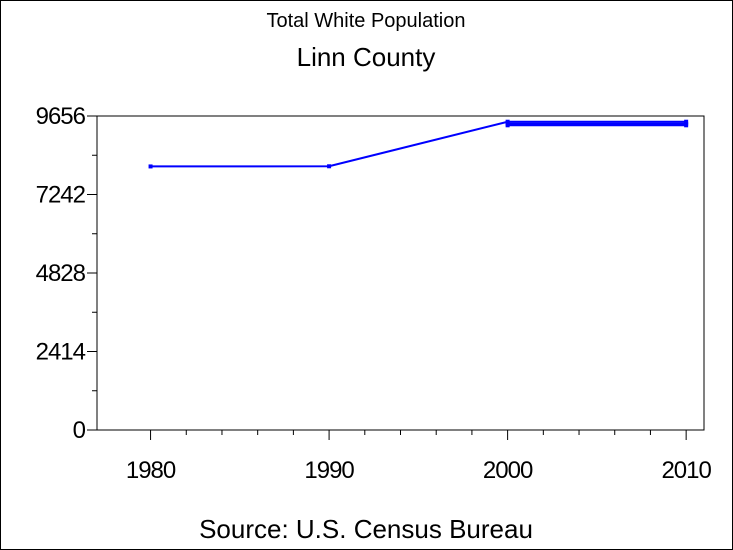  What do you see at coordinates (61, 116) in the screenshot?
I see `y-tick-label: 9656` at bounding box center [61, 116].